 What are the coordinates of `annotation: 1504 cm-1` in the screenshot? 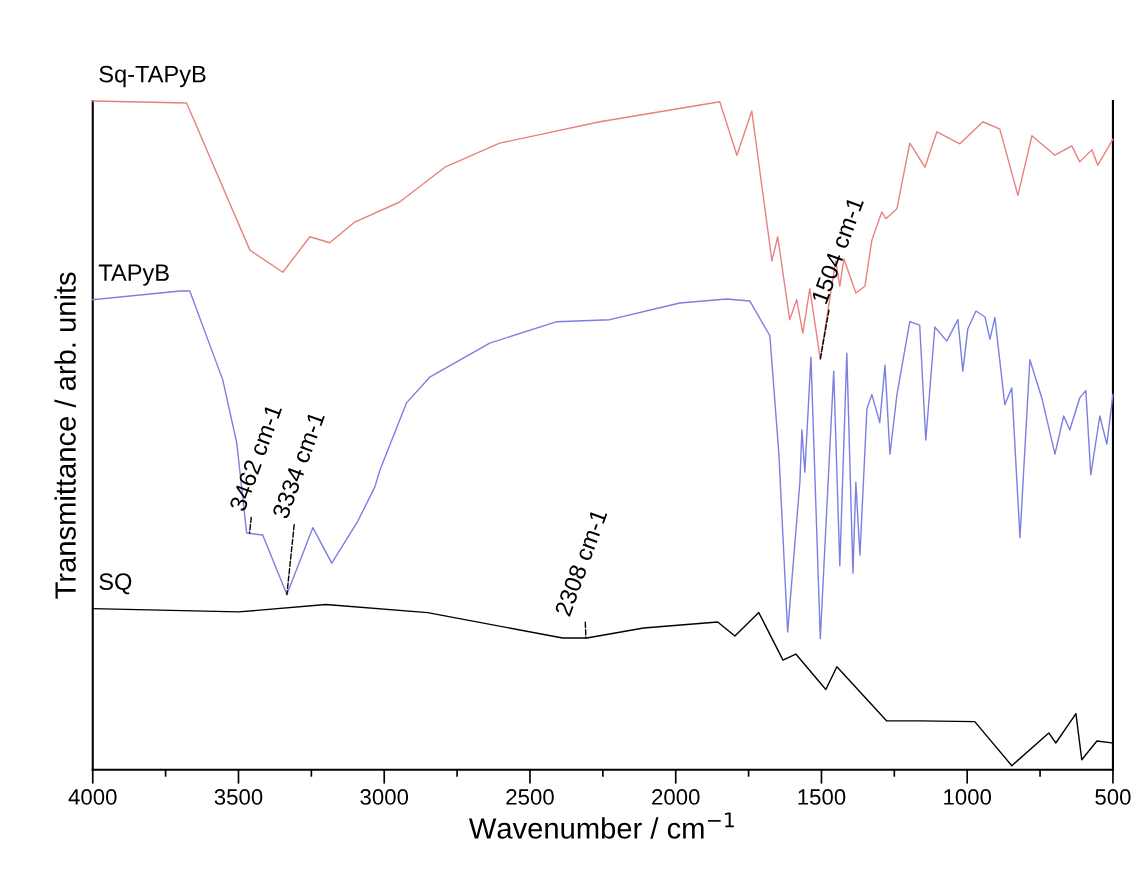 It's located at (837, 250).